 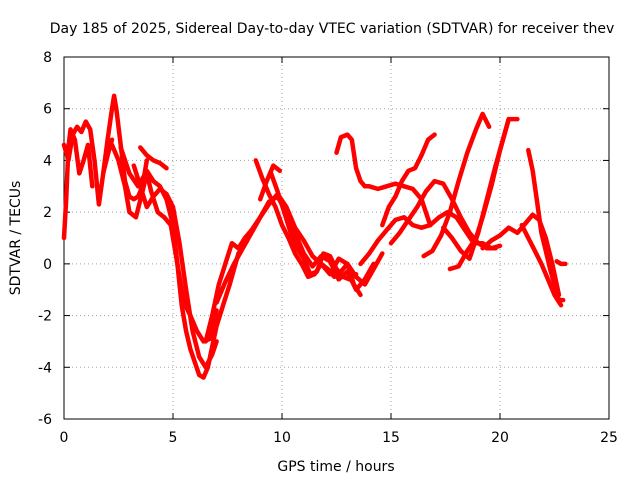 I want to click on x-axis-label: GPS time / hours, so click(x=335, y=467).